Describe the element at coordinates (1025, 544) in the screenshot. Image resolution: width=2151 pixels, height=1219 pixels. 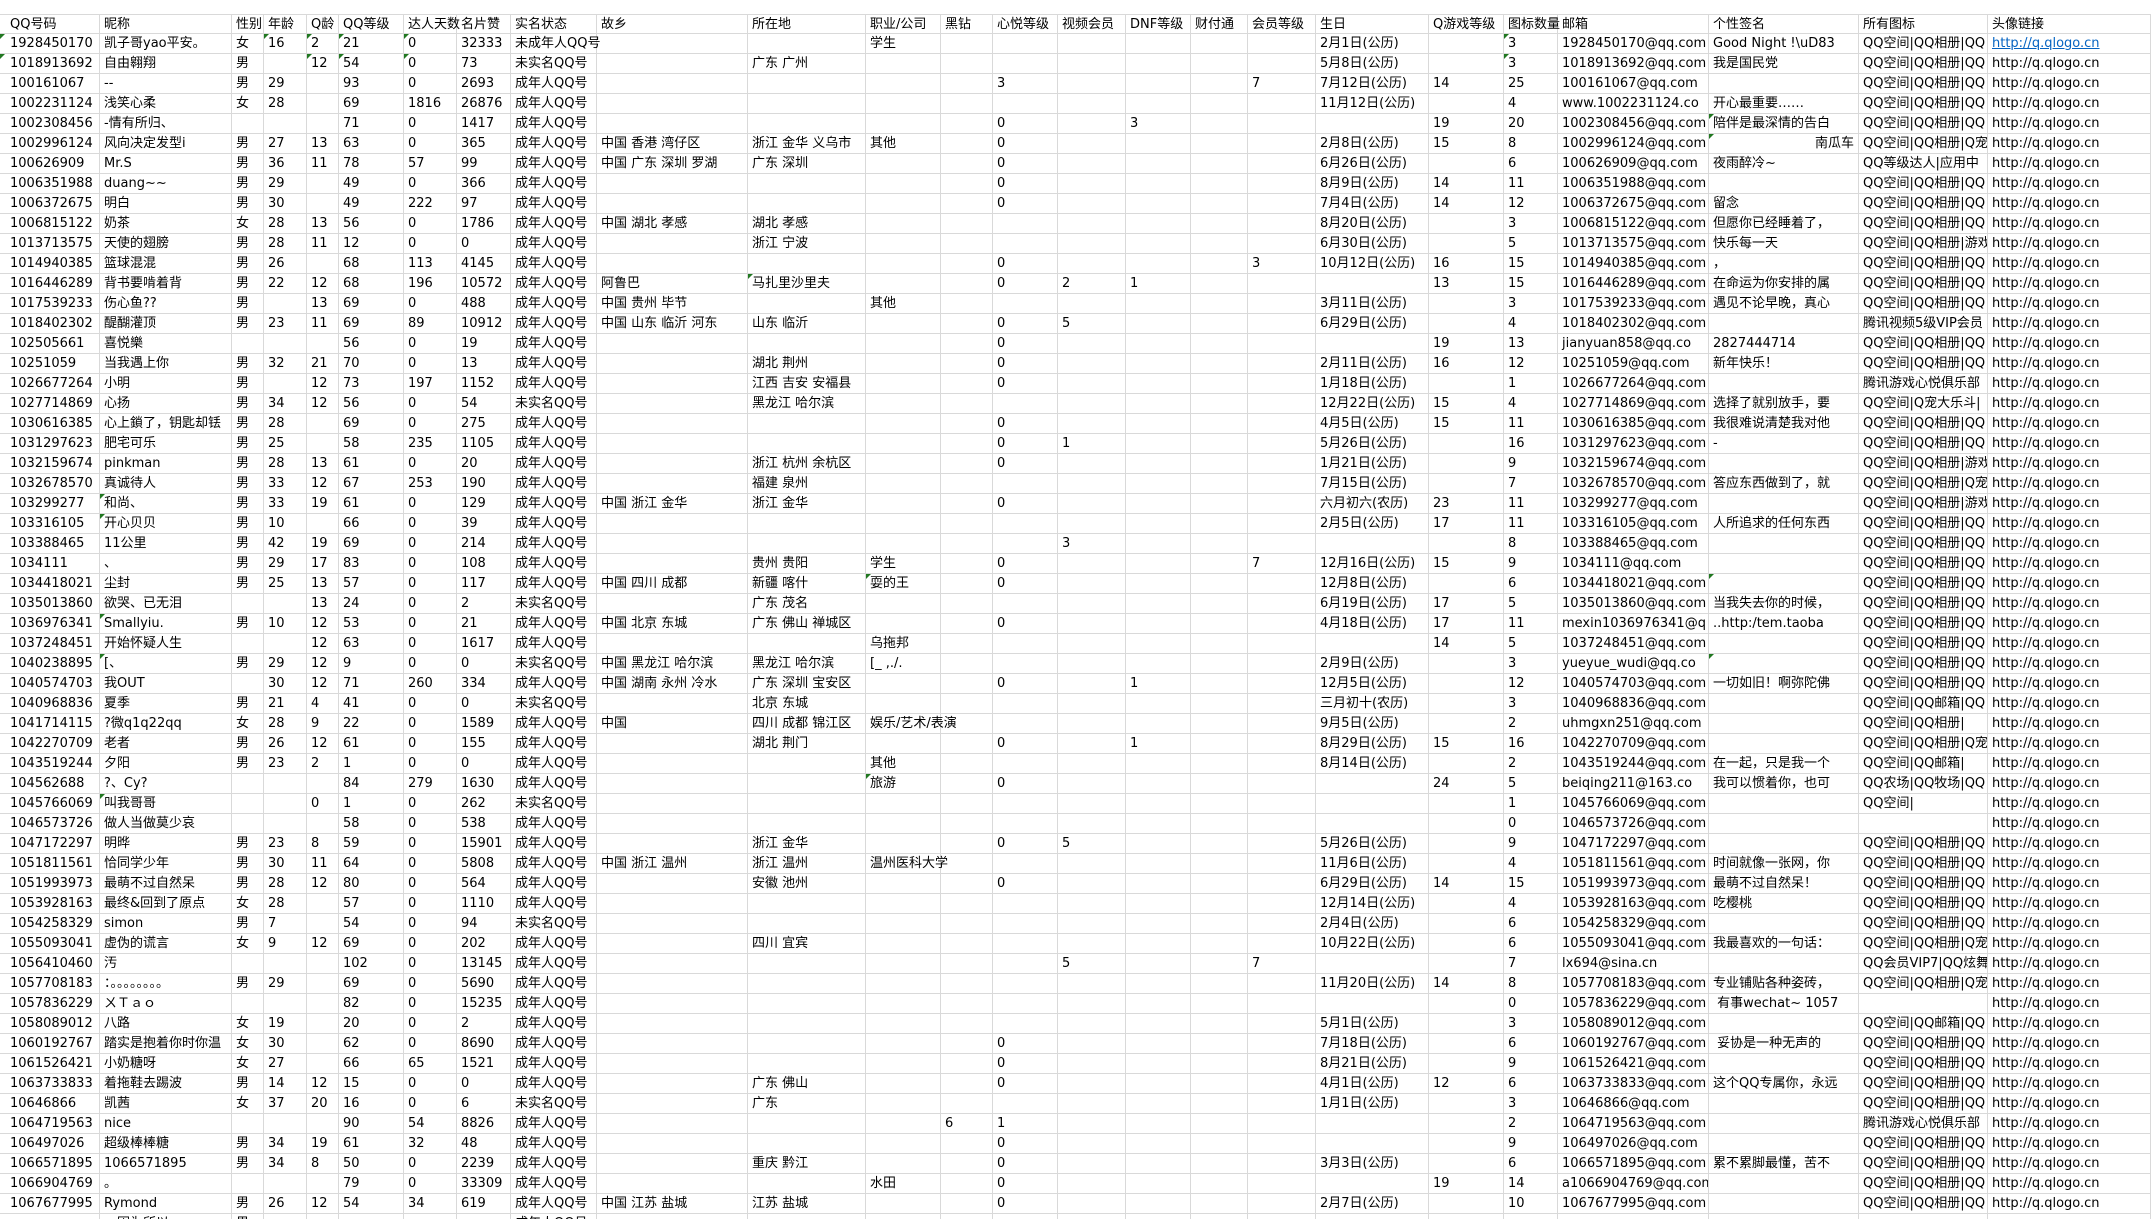
I see `cell-xinyue` at that location.